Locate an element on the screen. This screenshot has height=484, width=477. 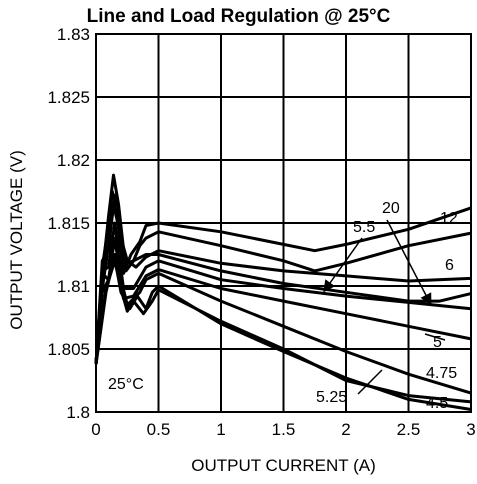
x-tick-label: 2 is located at coordinates (345, 429).